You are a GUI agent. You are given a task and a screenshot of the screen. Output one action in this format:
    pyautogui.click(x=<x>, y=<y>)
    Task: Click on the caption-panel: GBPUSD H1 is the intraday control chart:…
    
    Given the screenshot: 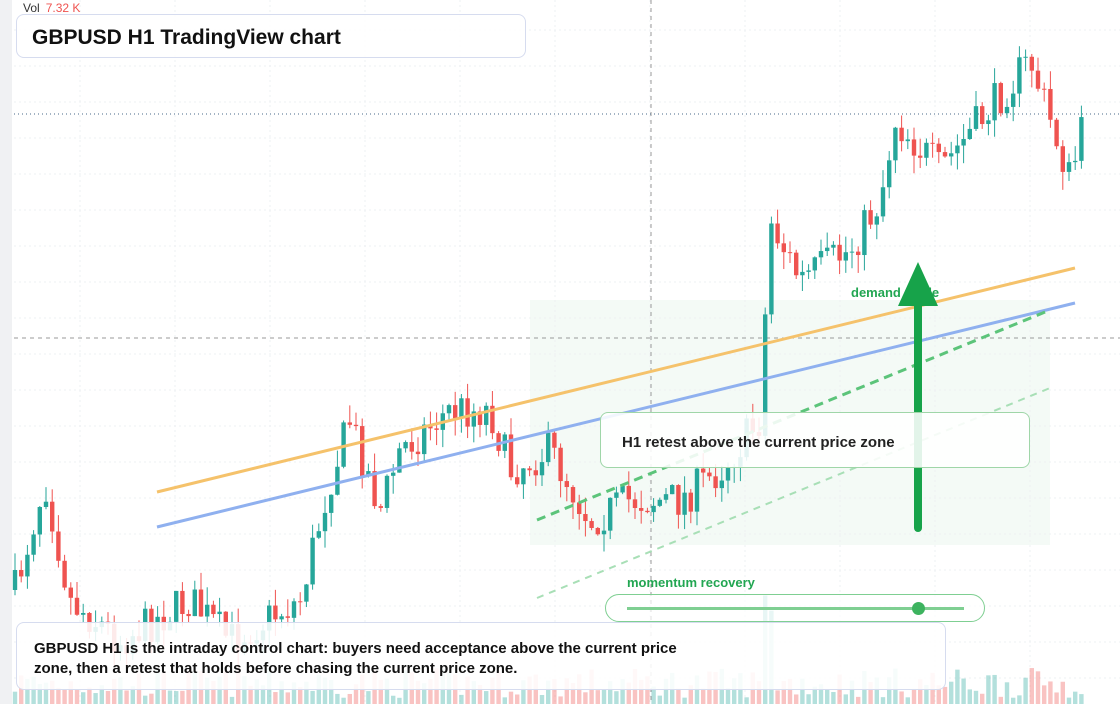 What is the action you would take?
    pyautogui.click(x=481, y=656)
    